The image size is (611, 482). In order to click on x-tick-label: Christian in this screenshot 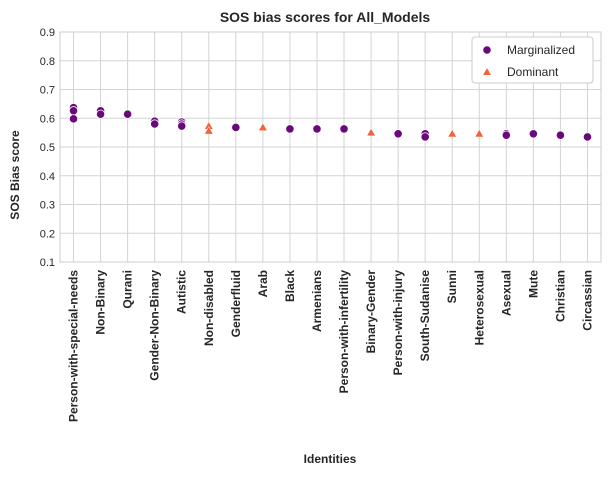, I will do `click(560, 296)`.